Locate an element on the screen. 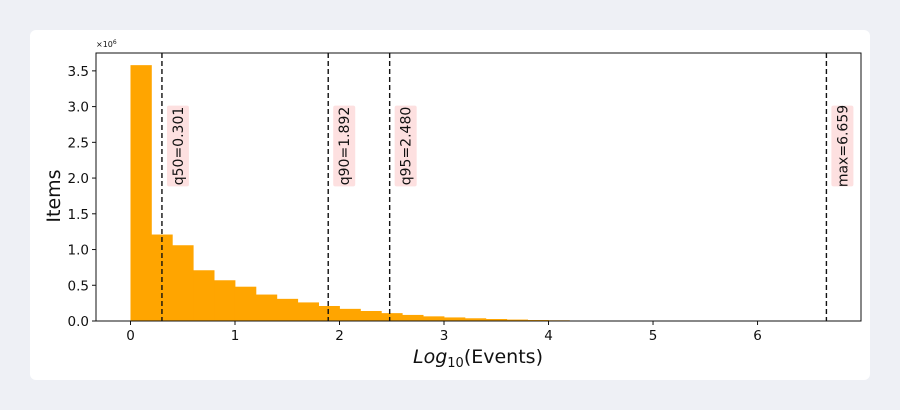  y-scale-label: ×106 is located at coordinates (106, 44).